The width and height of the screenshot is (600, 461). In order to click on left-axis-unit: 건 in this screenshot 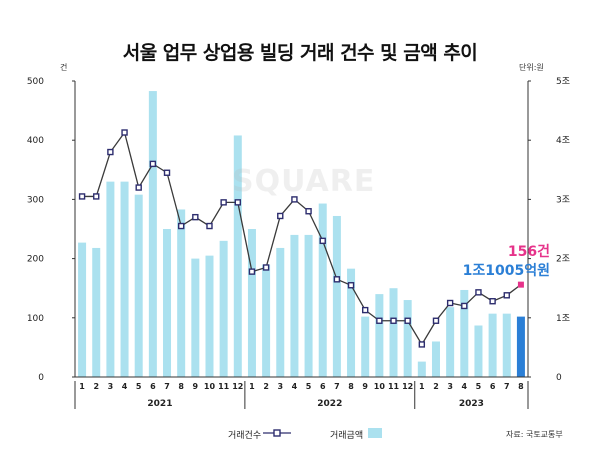, I will do `click(64, 67)`.